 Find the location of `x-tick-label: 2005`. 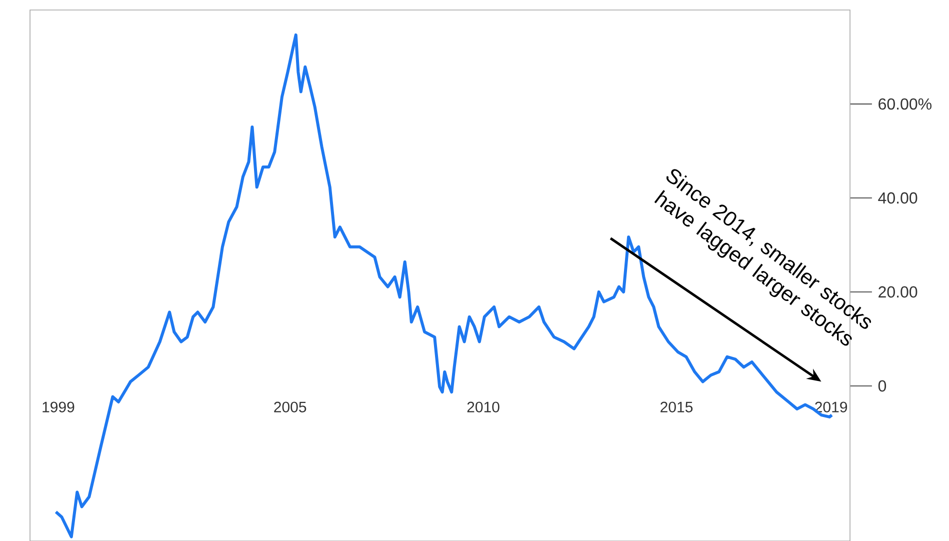

x-tick-label: 2005 is located at coordinates (290, 407).